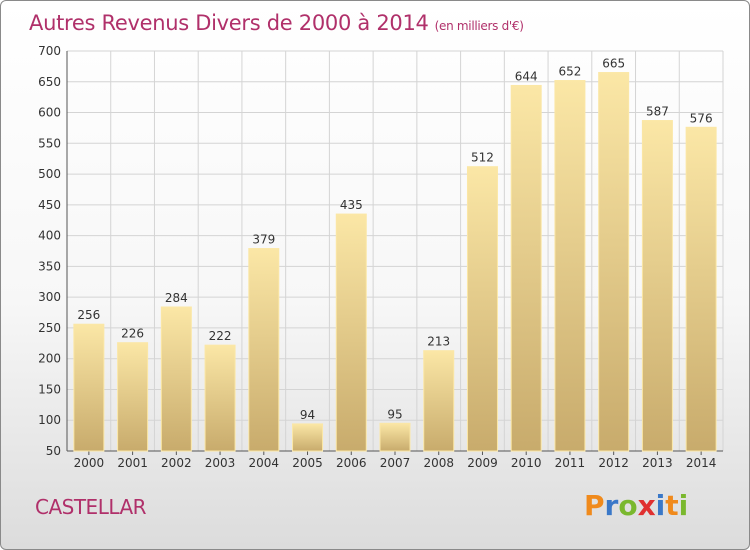  What do you see at coordinates (672, 505) in the screenshot?
I see `logo-letter: t` at bounding box center [672, 505].